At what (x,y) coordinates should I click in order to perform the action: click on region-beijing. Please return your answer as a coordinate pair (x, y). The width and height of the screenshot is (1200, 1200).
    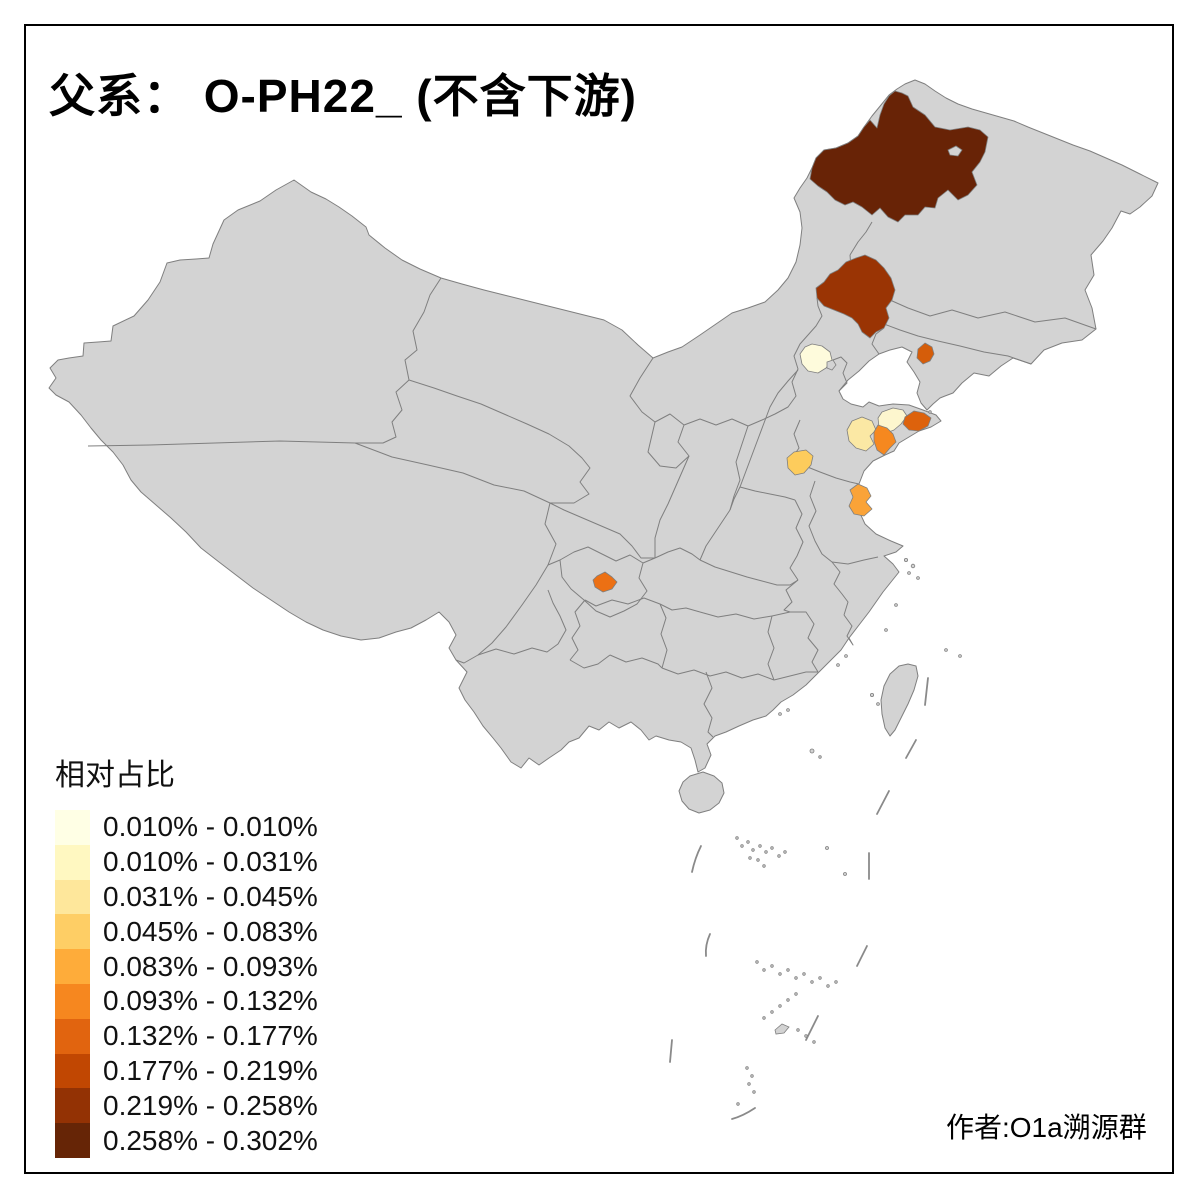
    Looking at the image, I should click on (816, 358).